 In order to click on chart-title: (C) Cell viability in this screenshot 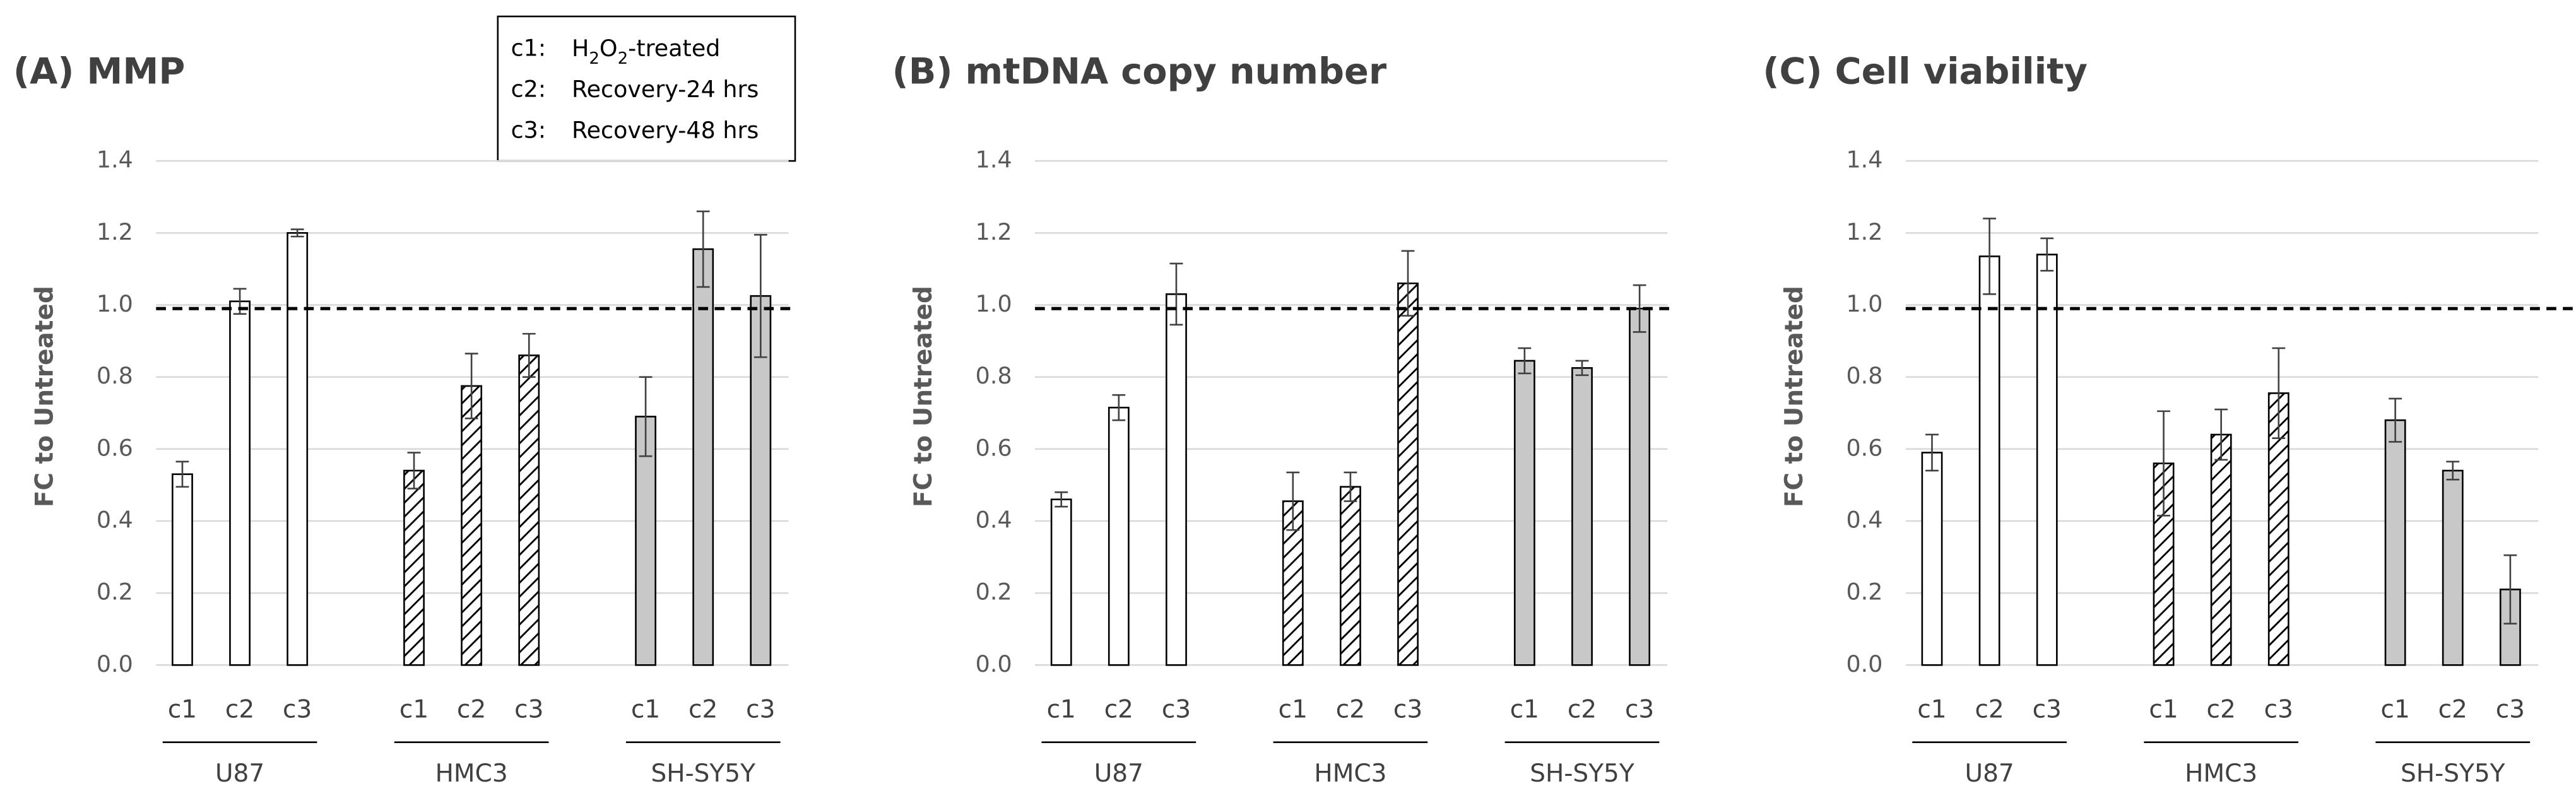, I will do `click(1925, 71)`.